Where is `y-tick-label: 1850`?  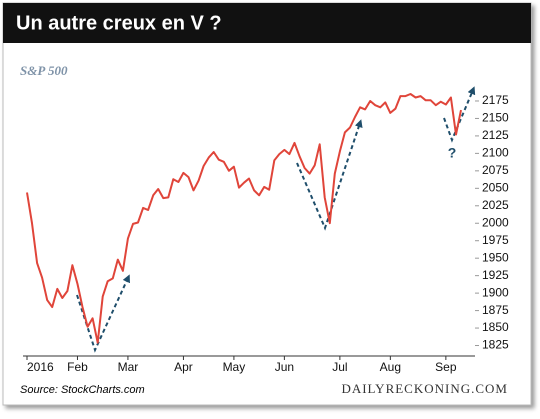 y-tick-label: 1850 is located at coordinates (495, 327).